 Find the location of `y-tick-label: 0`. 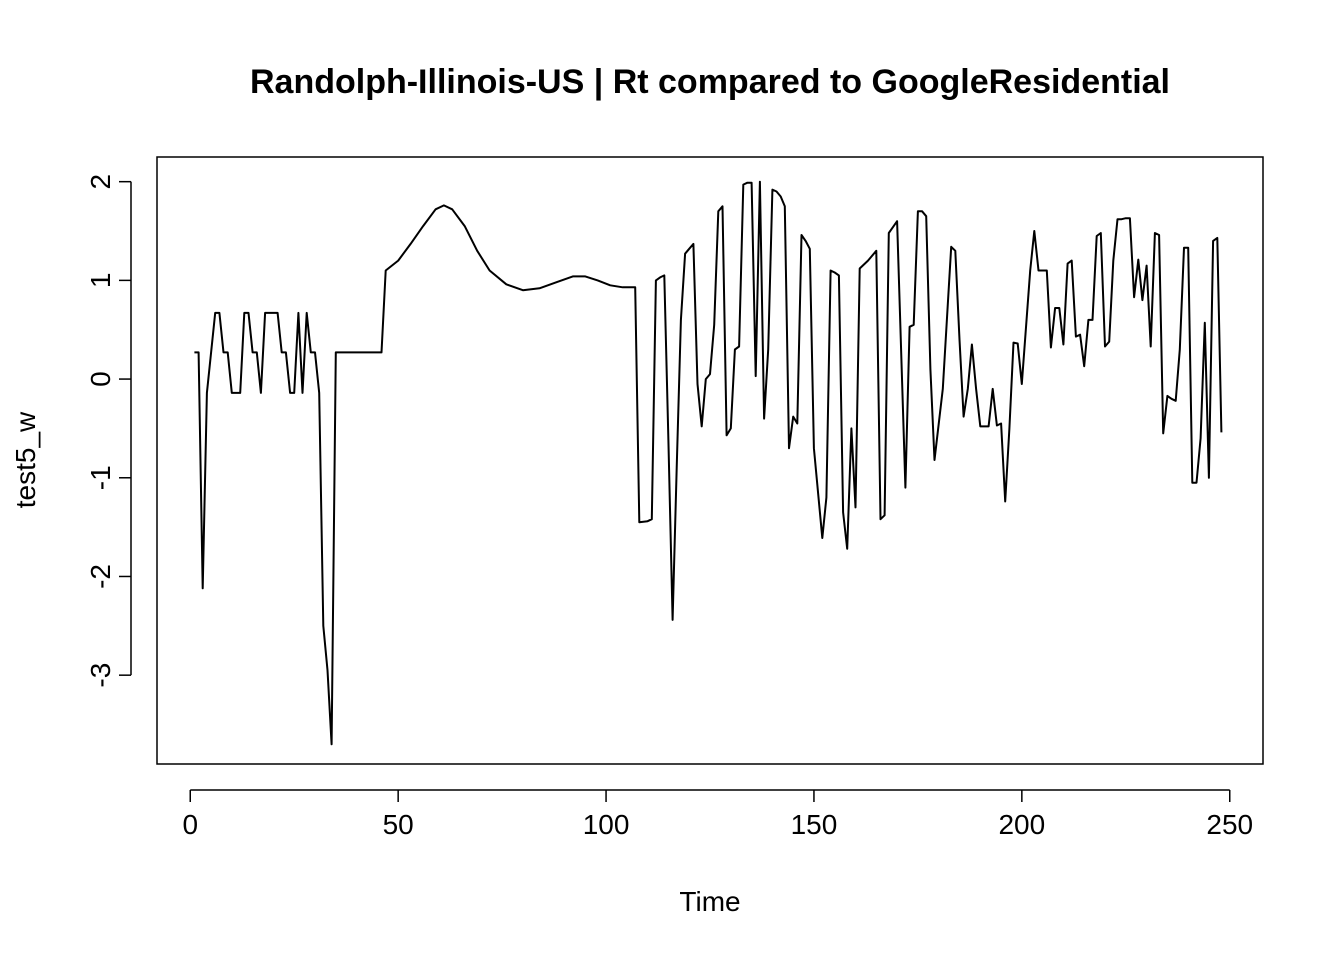

y-tick-label: 0 is located at coordinates (100, 379).